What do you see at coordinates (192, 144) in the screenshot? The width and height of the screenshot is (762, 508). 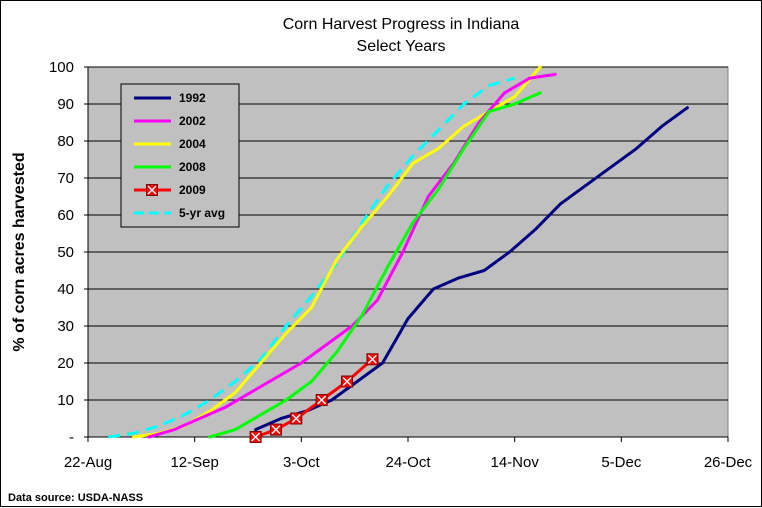 I see `legend-label: 2004` at bounding box center [192, 144].